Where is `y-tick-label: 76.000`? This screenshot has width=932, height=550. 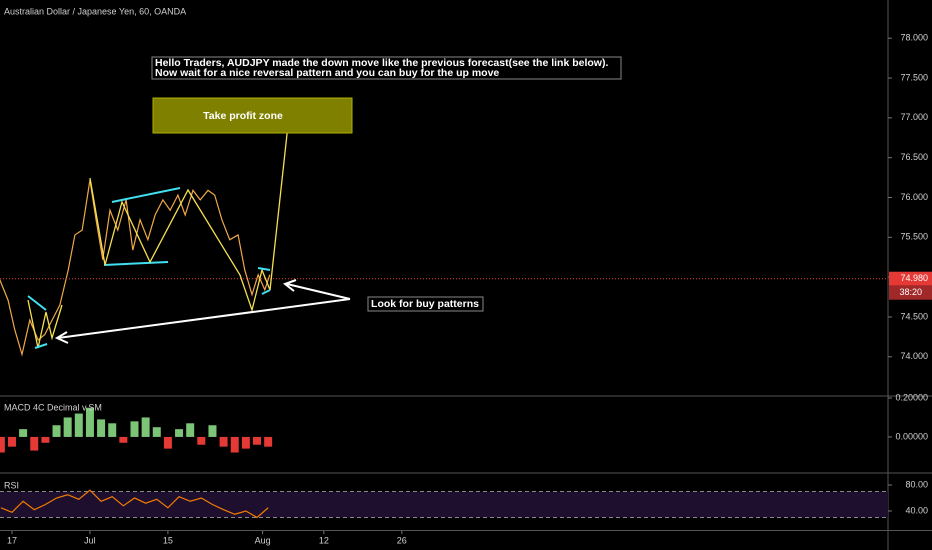
y-tick-label: 76.000 is located at coordinates (914, 197).